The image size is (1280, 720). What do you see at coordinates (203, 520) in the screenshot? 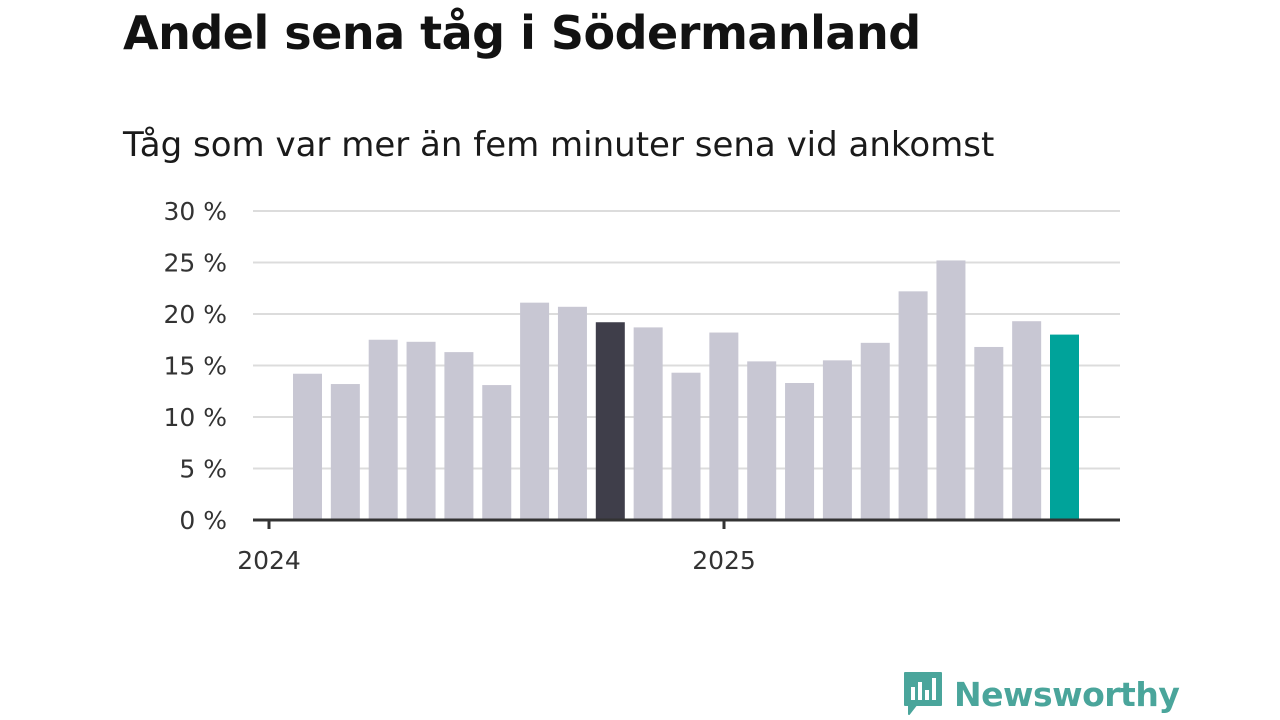
I see `y-tick-label: 0 %` at bounding box center [203, 520].